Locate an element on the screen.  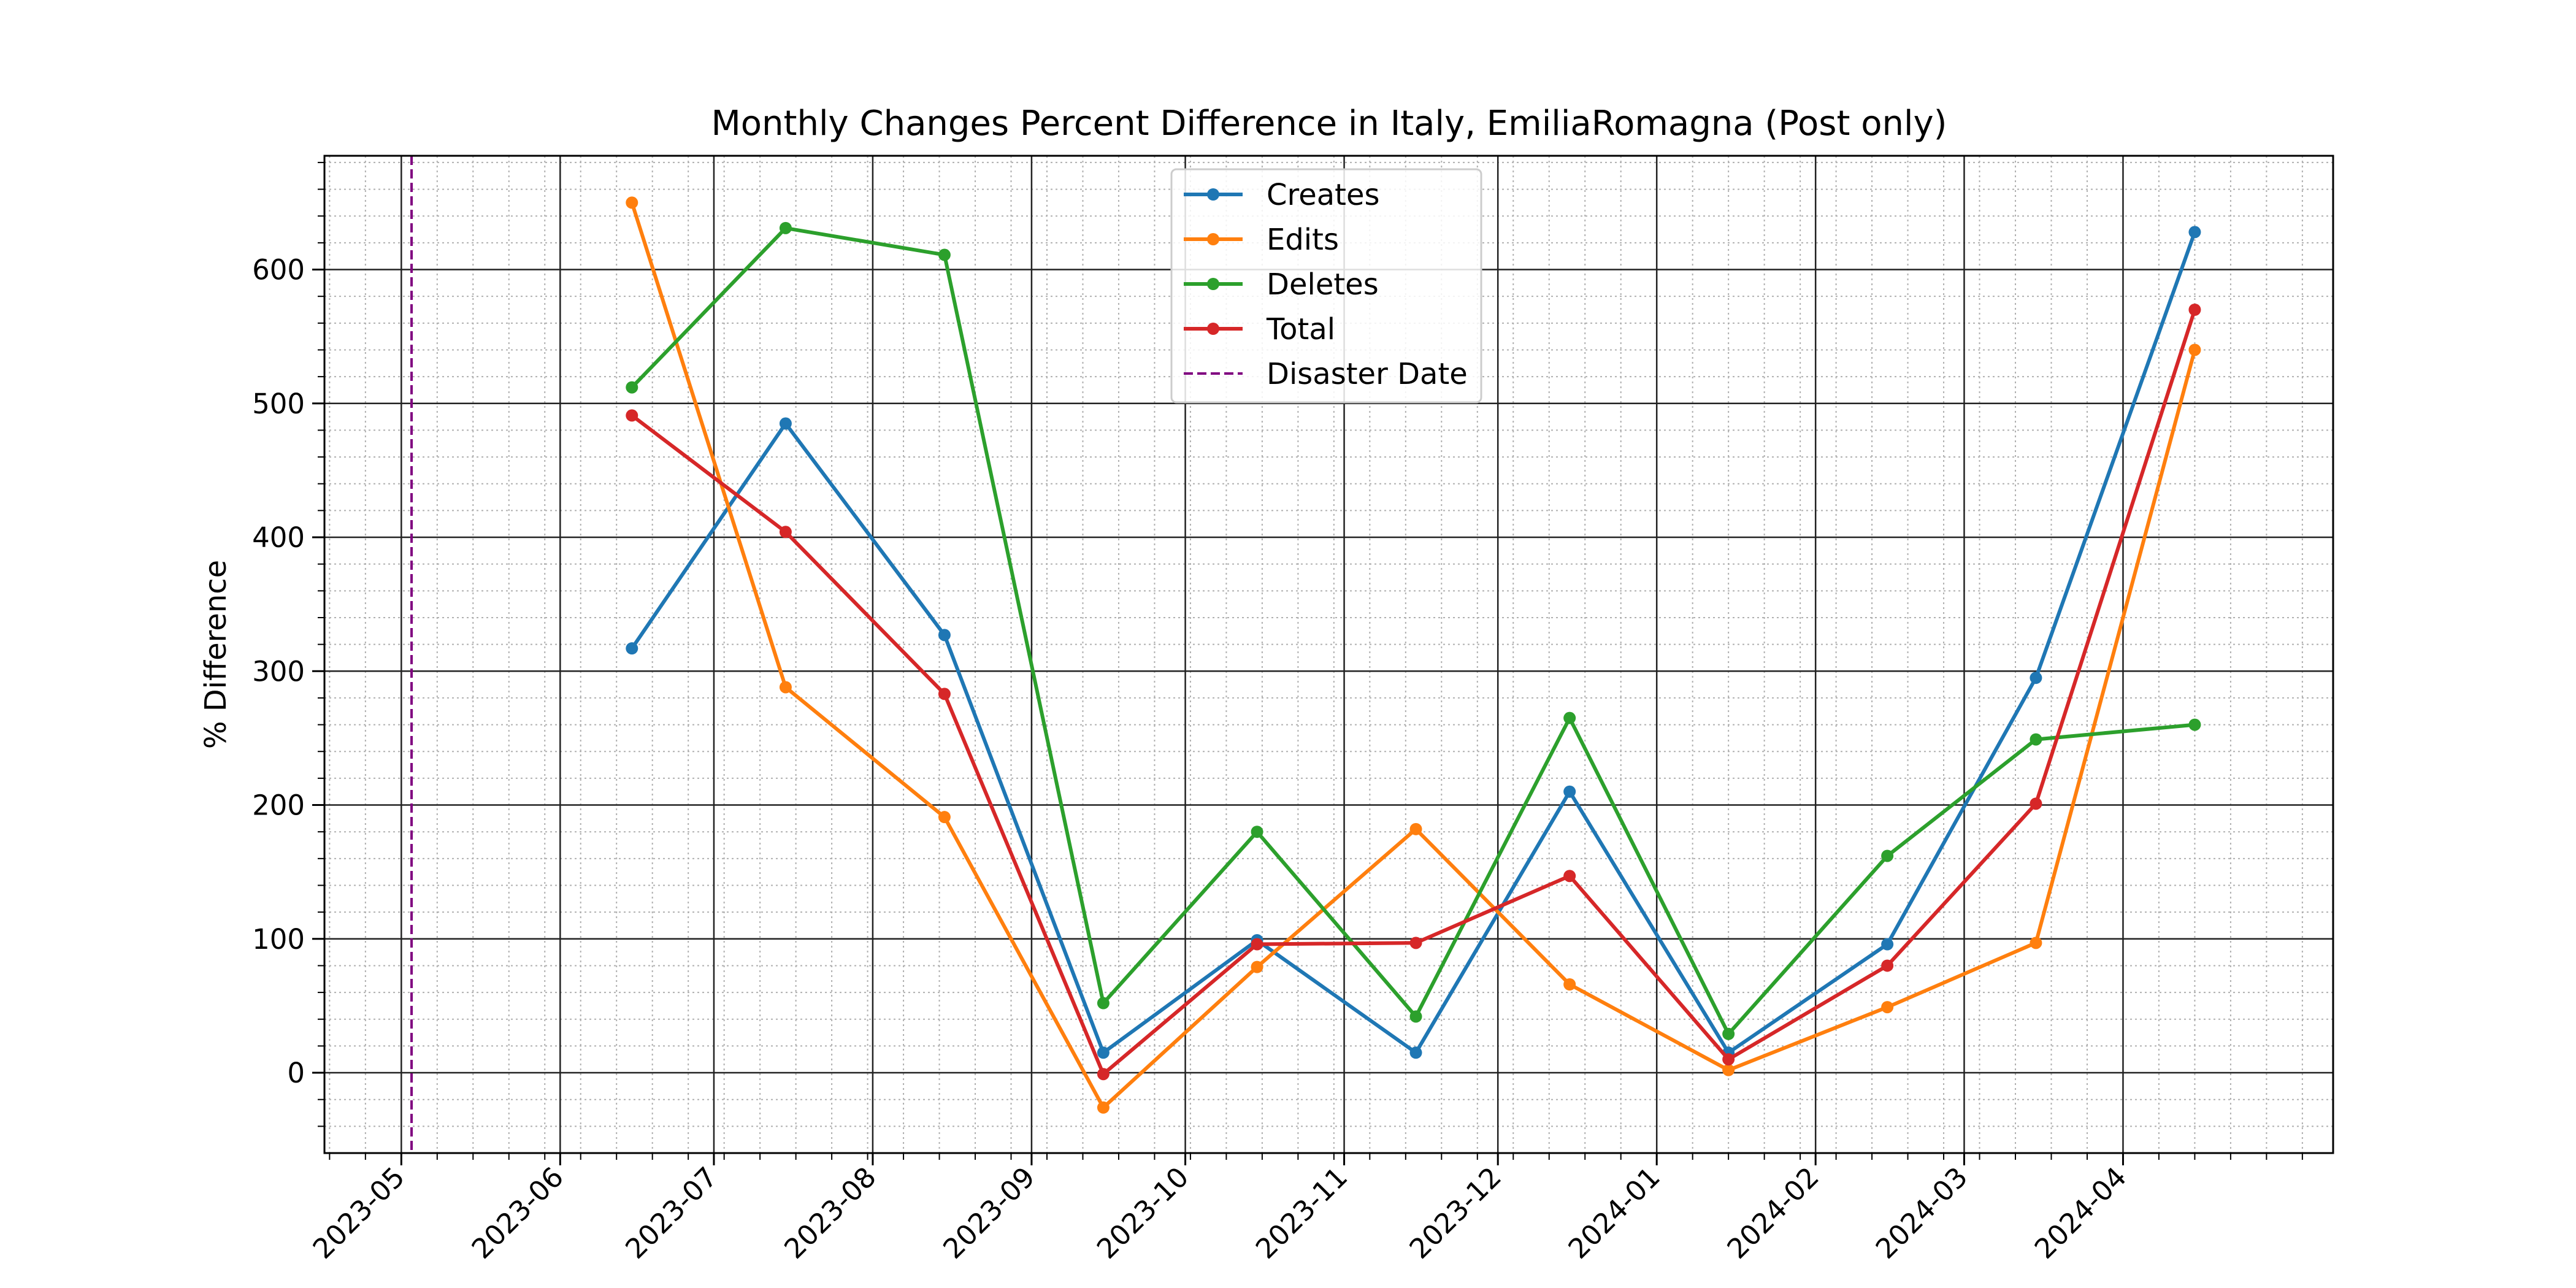
legend-marker-creates is located at coordinates (1213, 194).